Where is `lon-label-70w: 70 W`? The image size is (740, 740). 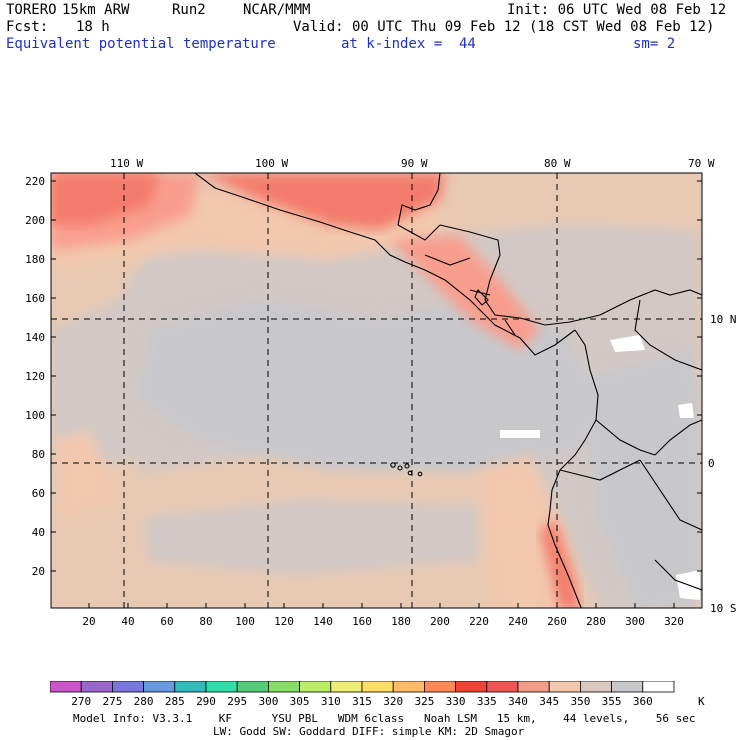
lon-label-70w: 70 W is located at coordinates (701, 163).